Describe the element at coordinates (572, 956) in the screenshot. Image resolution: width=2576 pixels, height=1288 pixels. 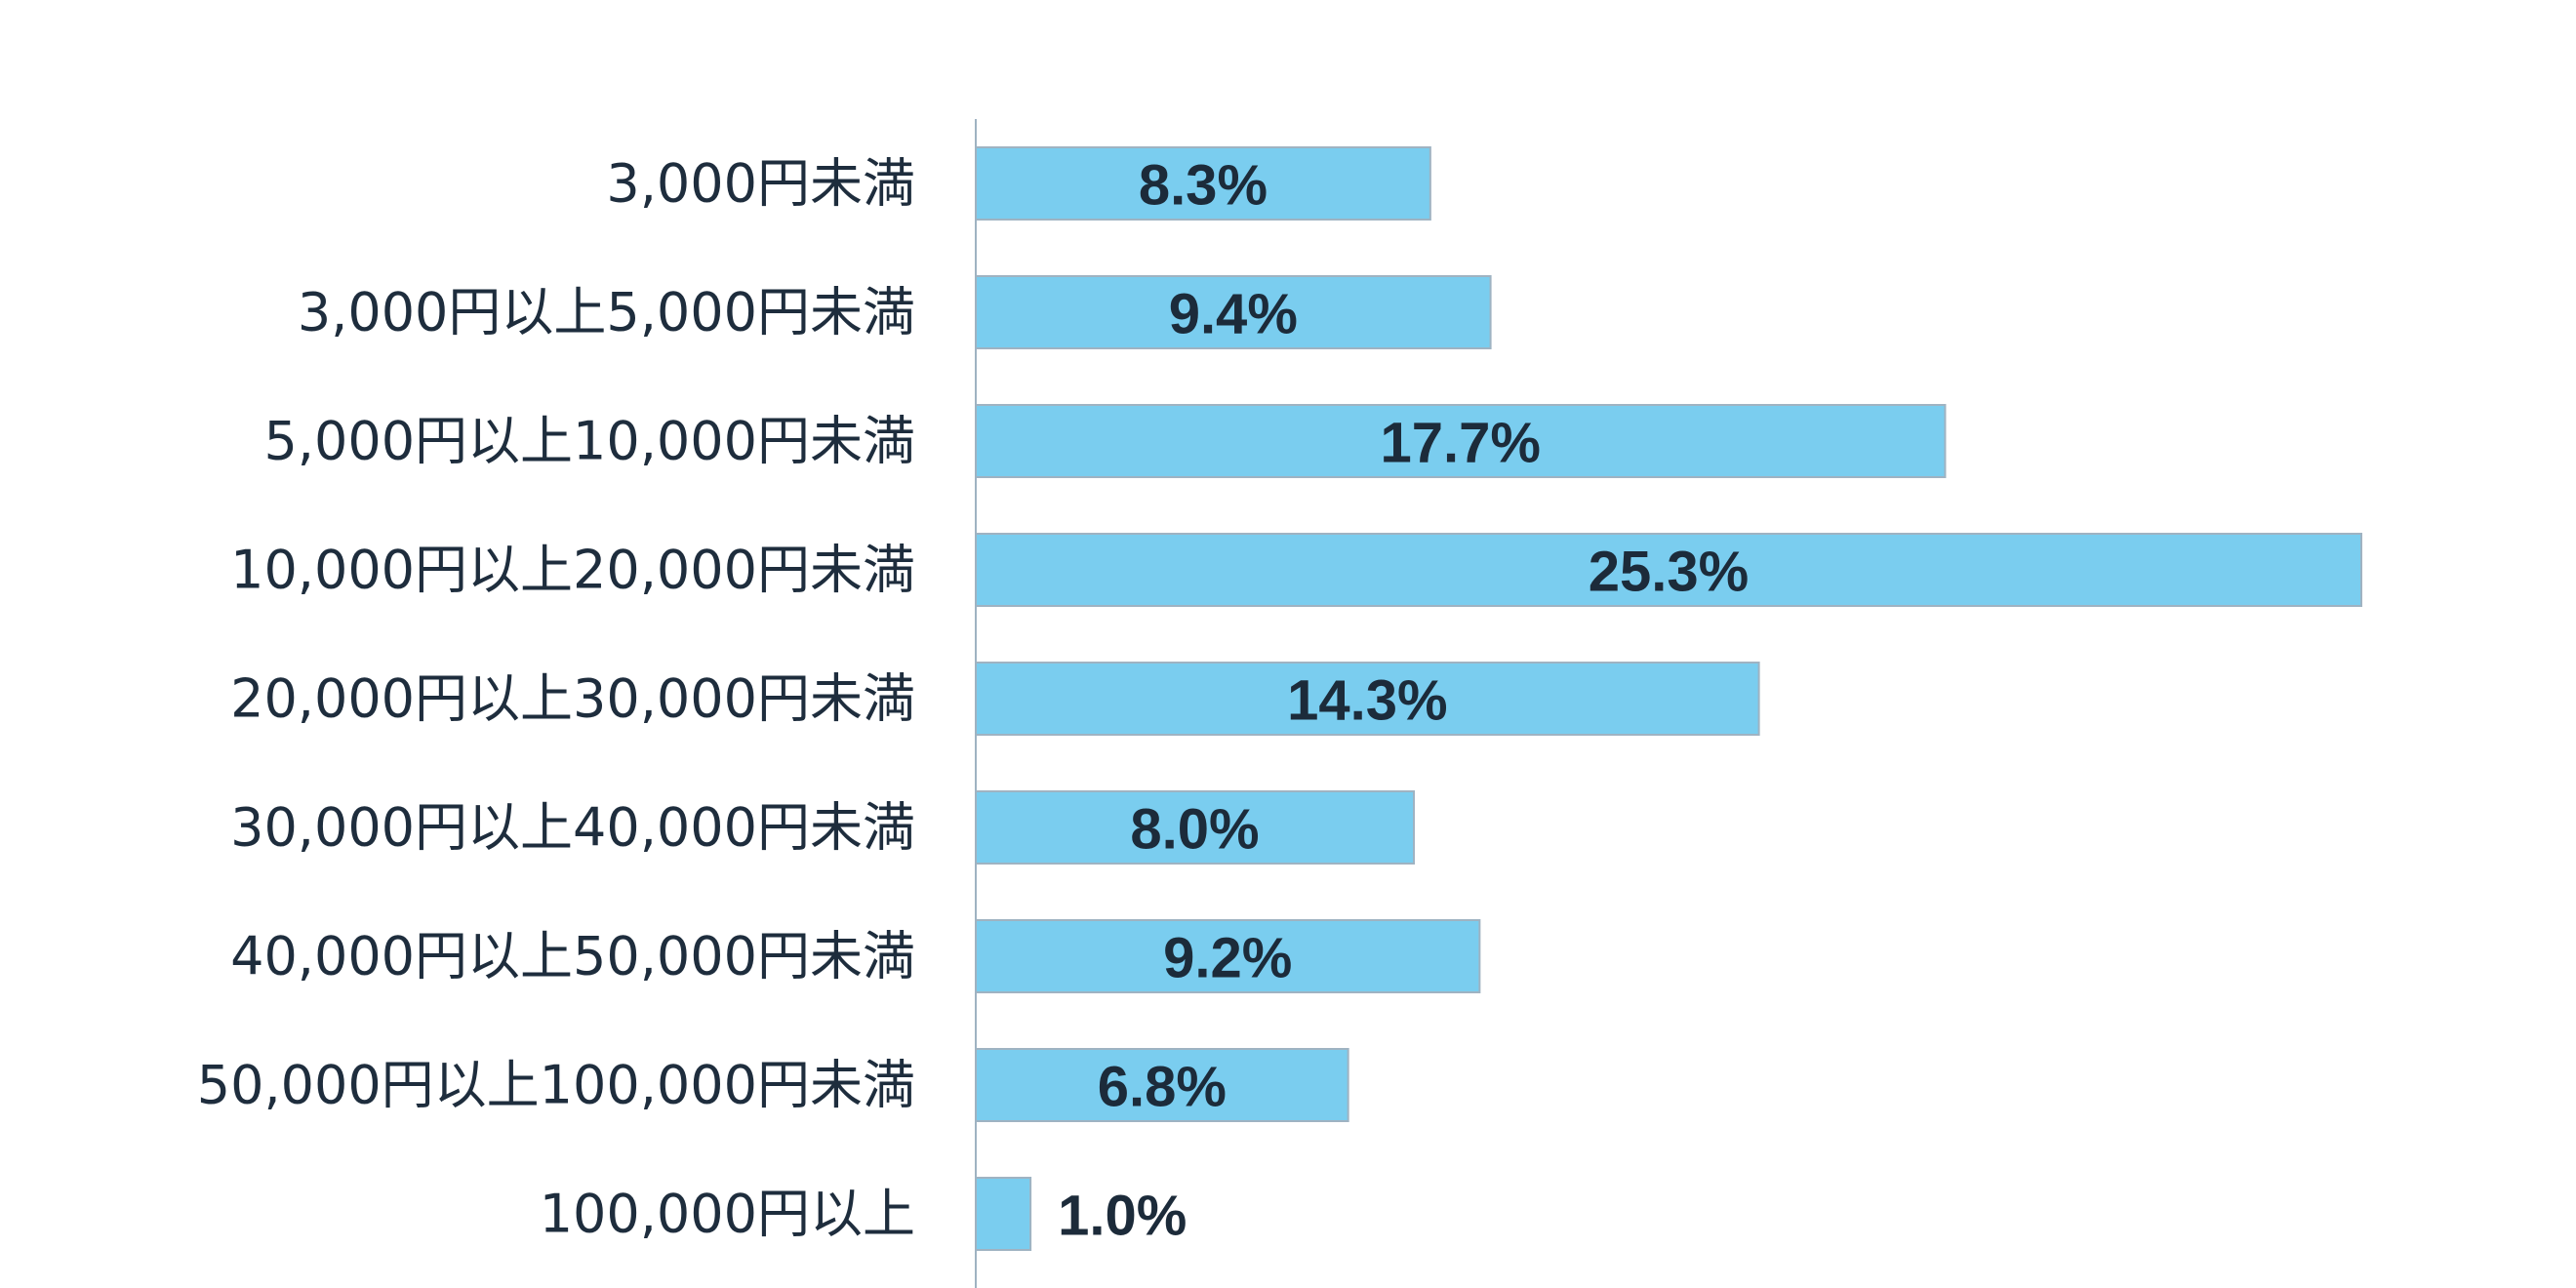
I see `category-label: 40,000円以上50,000円未満` at that location.